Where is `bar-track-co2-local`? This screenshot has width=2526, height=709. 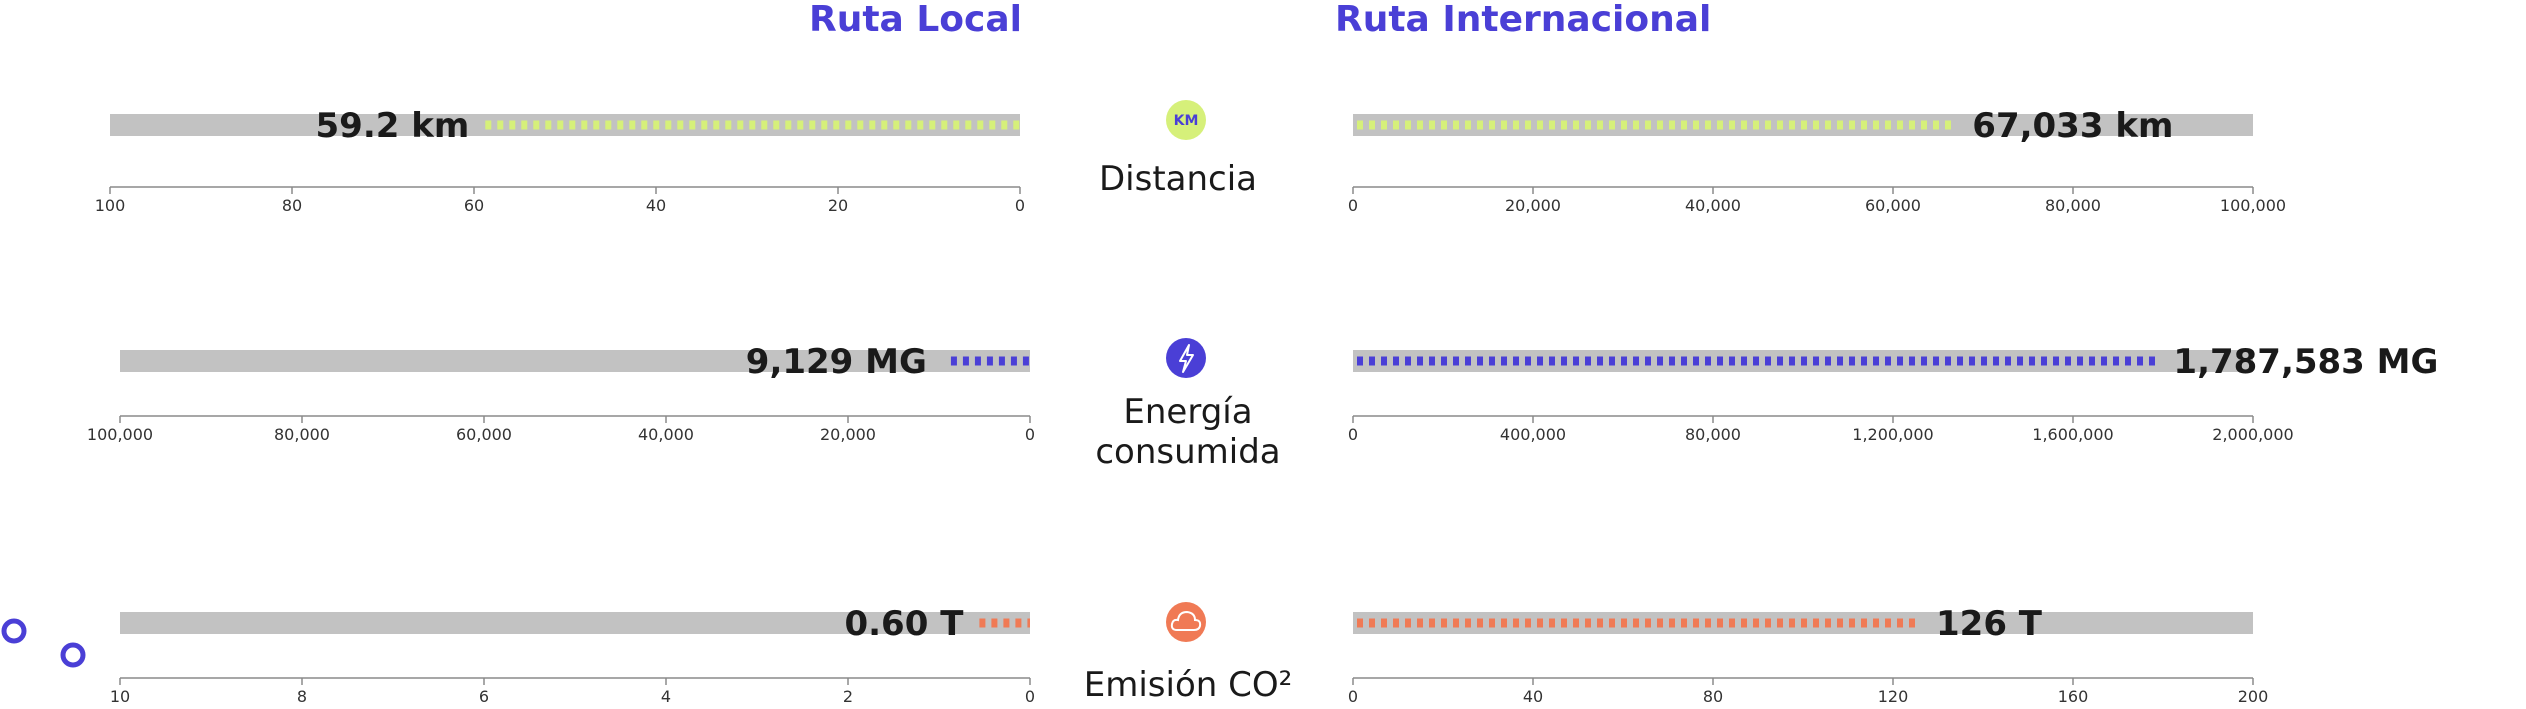 bar-track-co2-local is located at coordinates (575, 623).